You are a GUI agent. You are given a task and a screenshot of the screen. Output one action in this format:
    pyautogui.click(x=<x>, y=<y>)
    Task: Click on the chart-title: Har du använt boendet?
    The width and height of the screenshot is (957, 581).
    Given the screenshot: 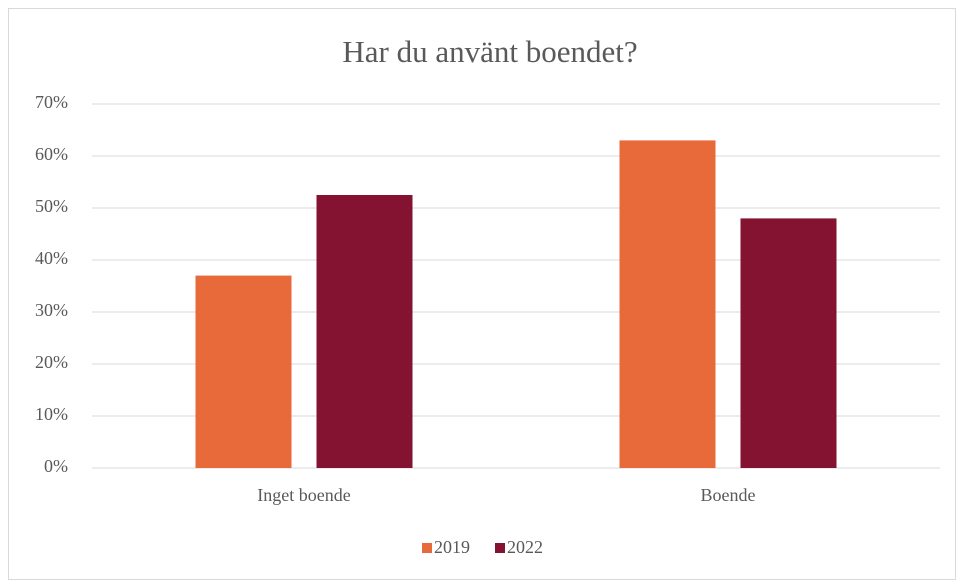 What is the action you would take?
    pyautogui.click(x=489, y=51)
    